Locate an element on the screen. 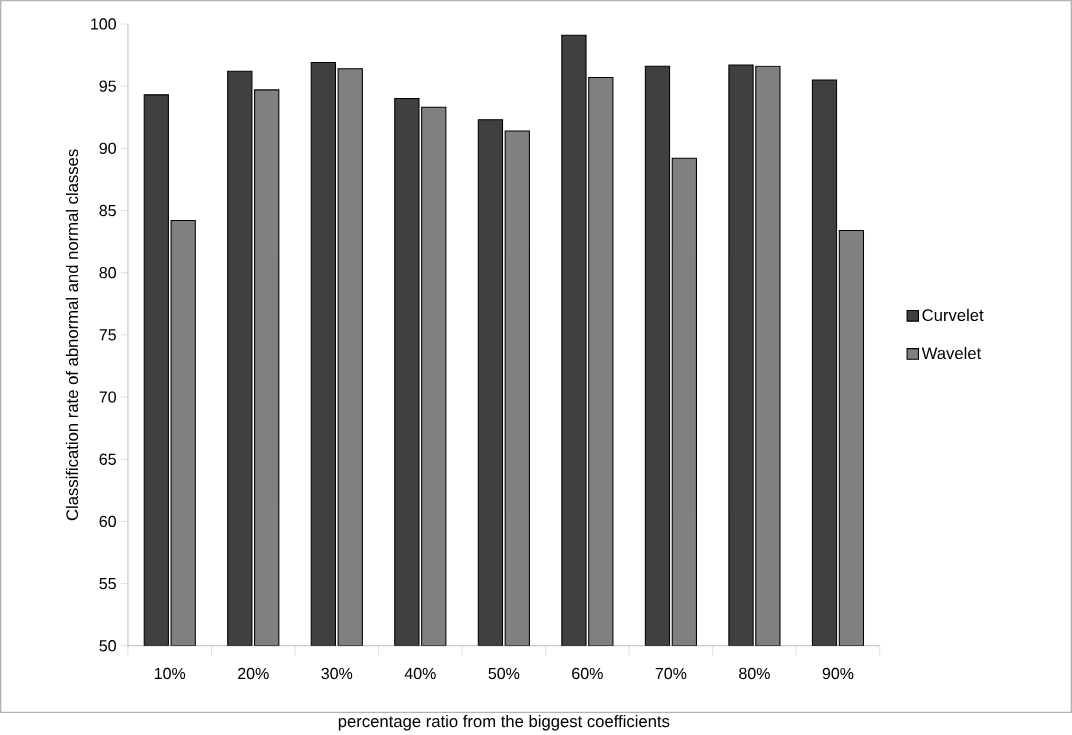  y-tick-label: 55 is located at coordinates (107, 584).